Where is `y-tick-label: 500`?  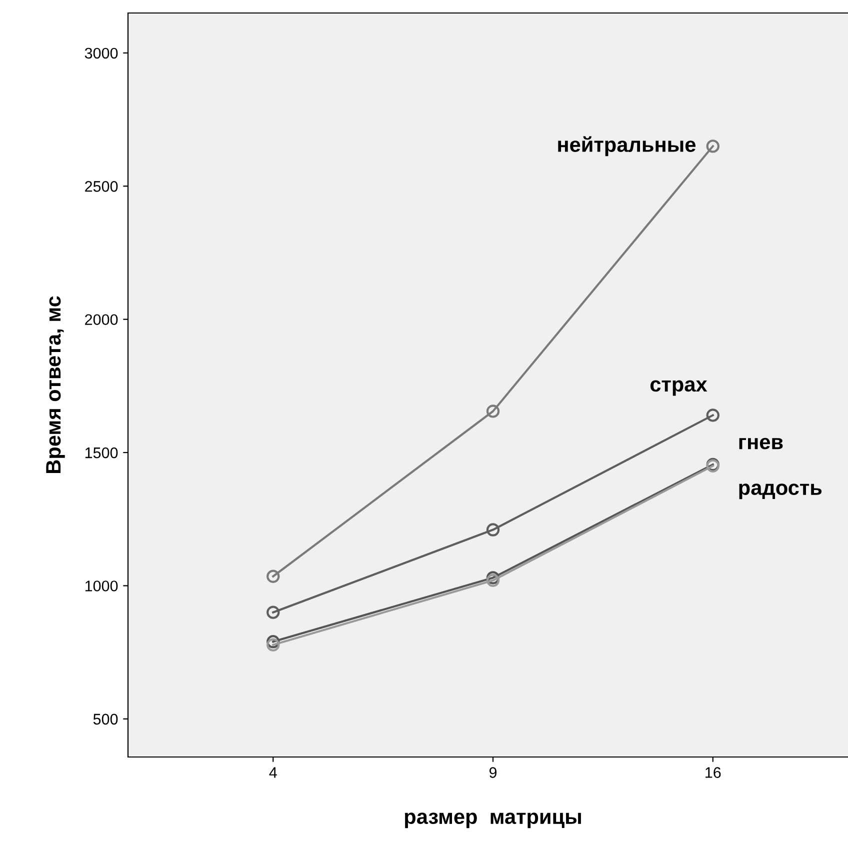 y-tick-label: 500 is located at coordinates (105, 719).